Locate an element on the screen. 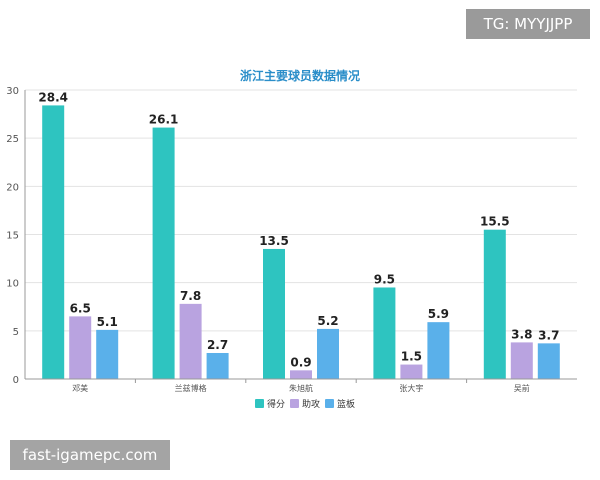 Image resolution: width=600 pixels, height=480 pixels. data-label: 13.5 is located at coordinates (274, 241).